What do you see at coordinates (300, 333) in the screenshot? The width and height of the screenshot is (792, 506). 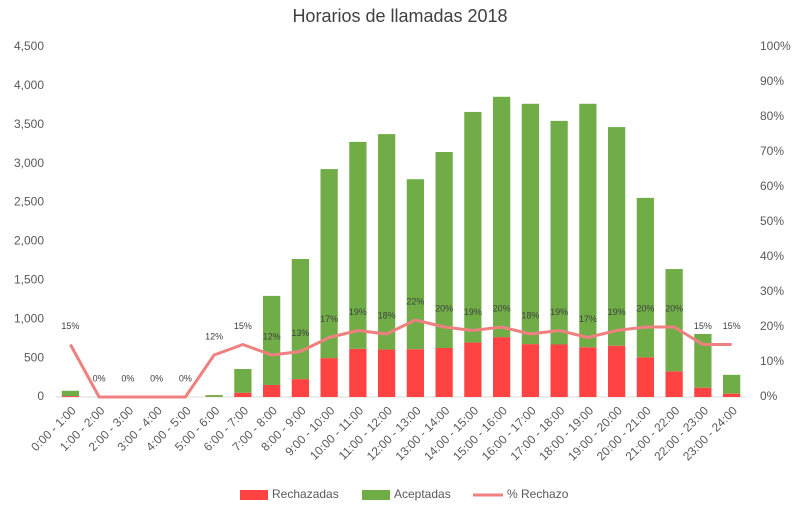 I see `data-label: 13%` at bounding box center [300, 333].